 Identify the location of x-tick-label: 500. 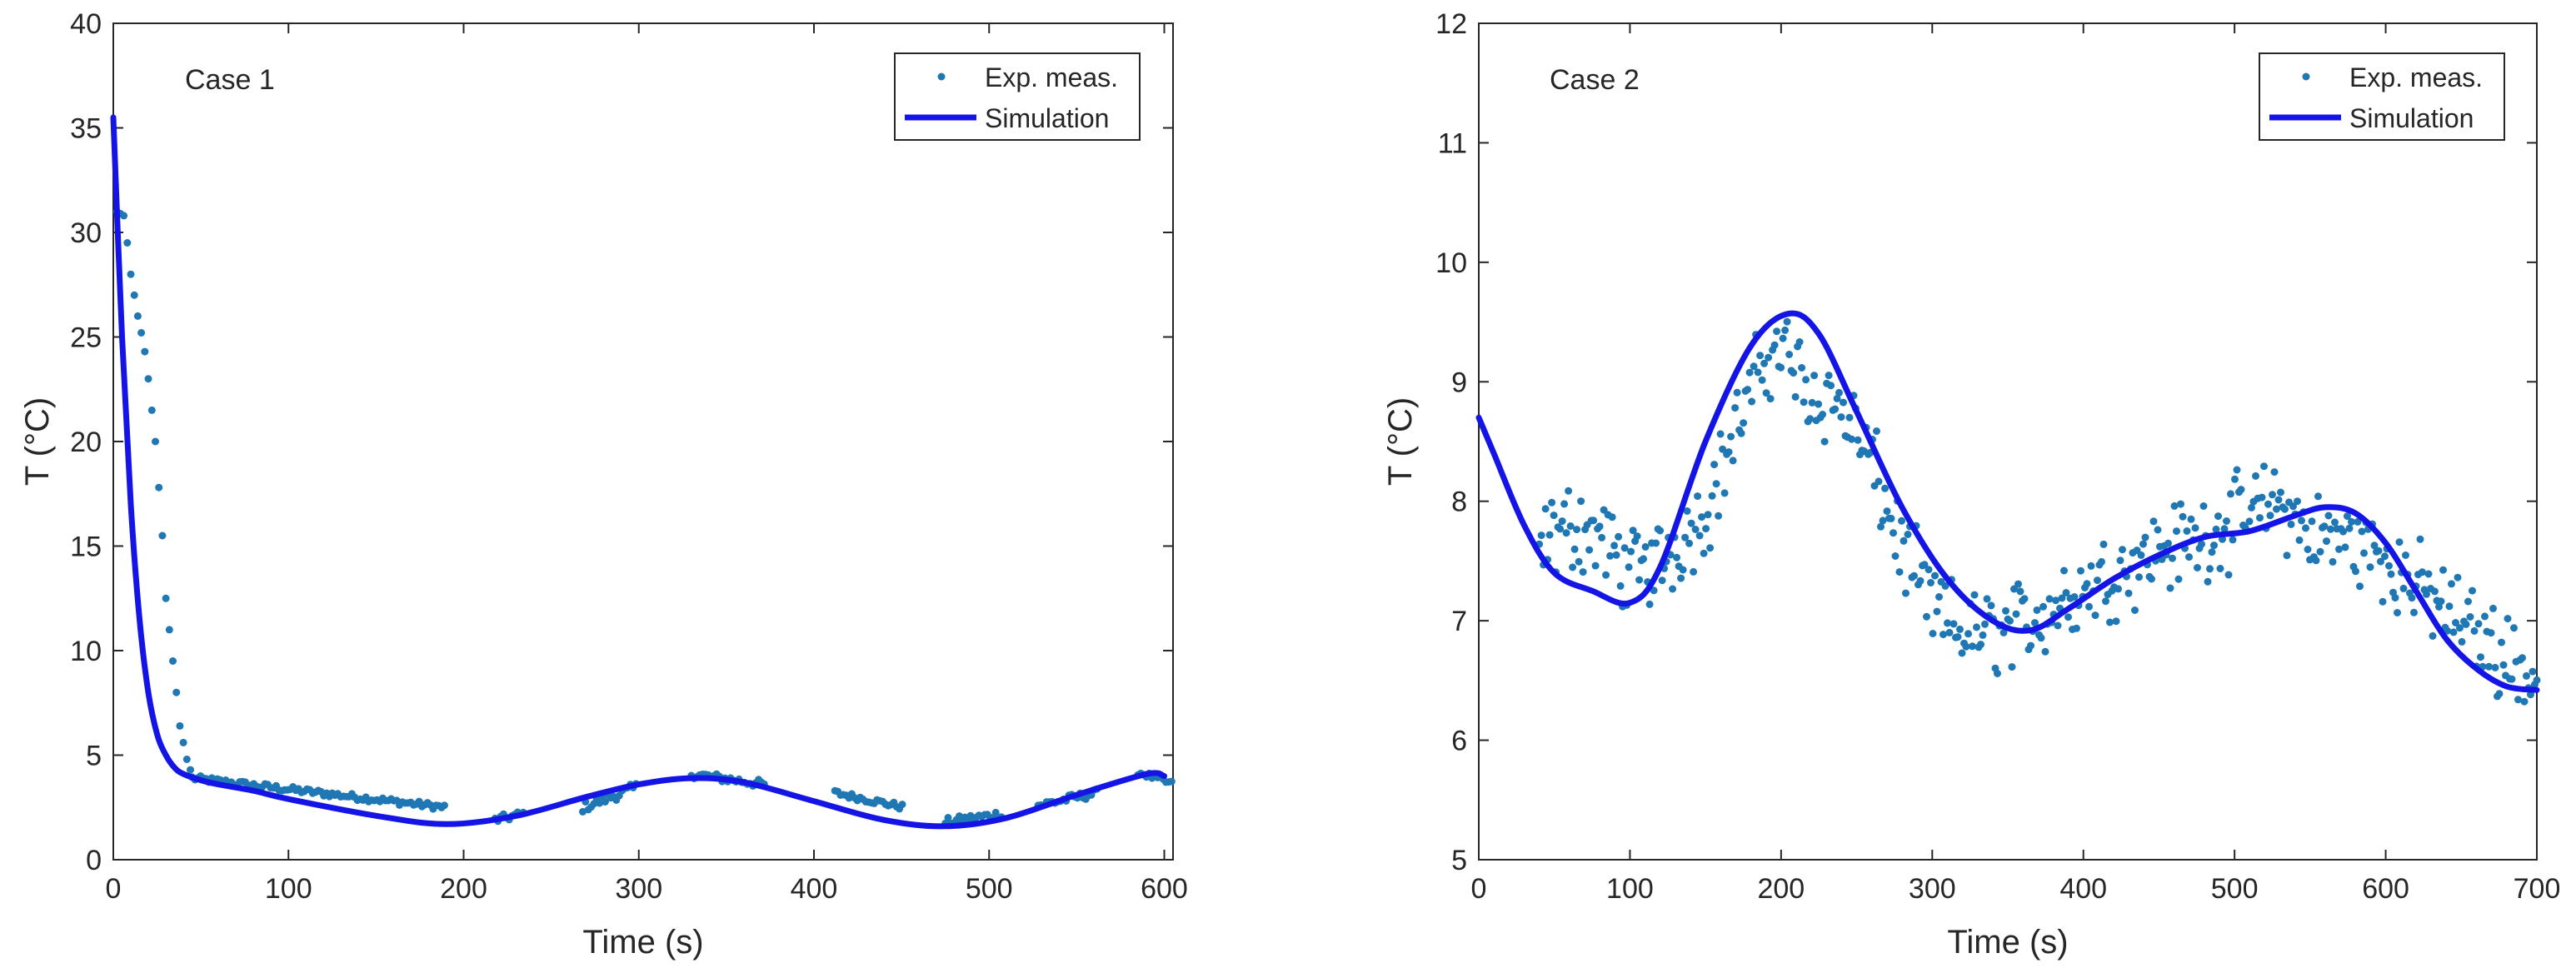
(2235, 889).